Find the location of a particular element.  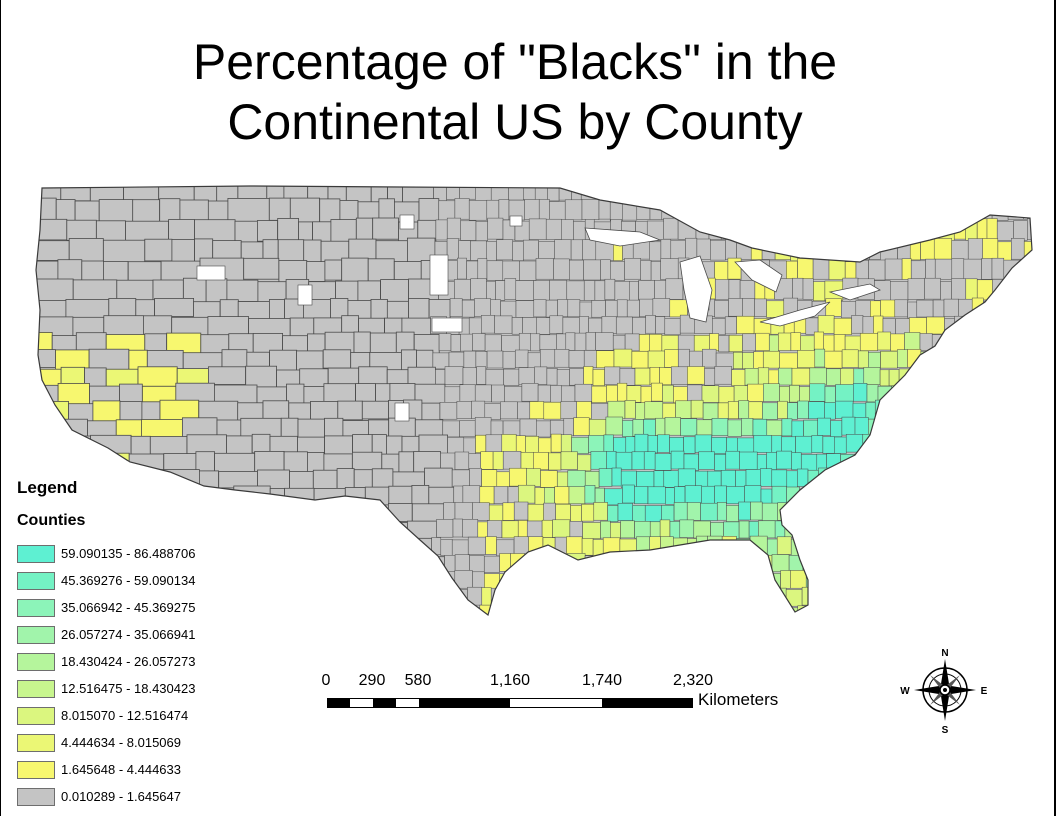

legend-item: 0.010289 - 1.645647 is located at coordinates (106, 796).